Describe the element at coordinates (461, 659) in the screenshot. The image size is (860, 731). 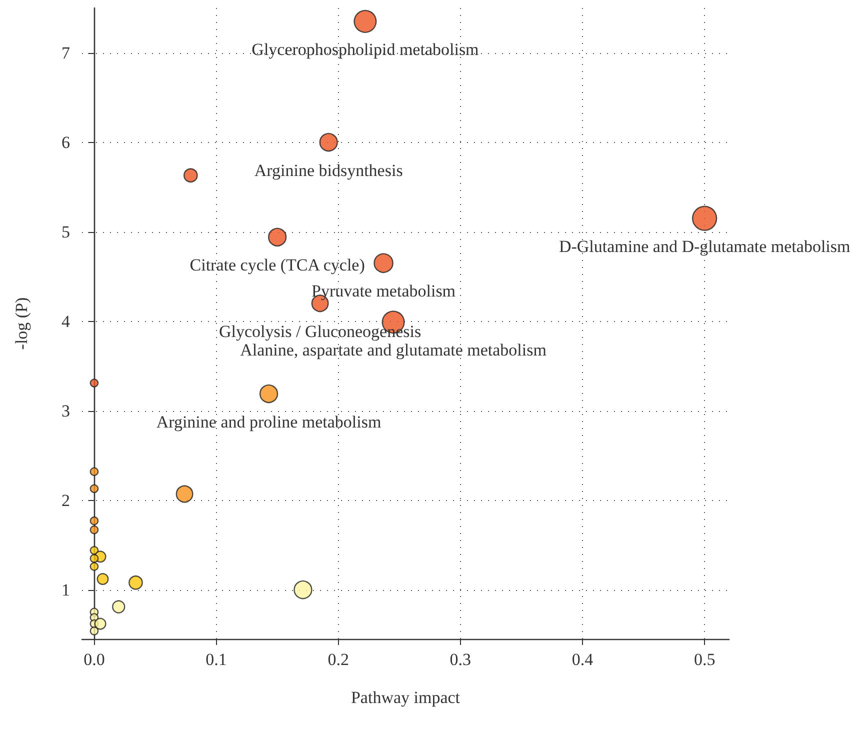
I see `x-tick-label: 0.3` at that location.